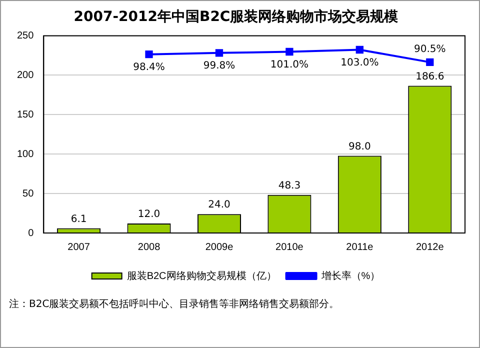  Describe the element at coordinates (31, 233) in the screenshot. I see `y-tick-label: 0` at that location.